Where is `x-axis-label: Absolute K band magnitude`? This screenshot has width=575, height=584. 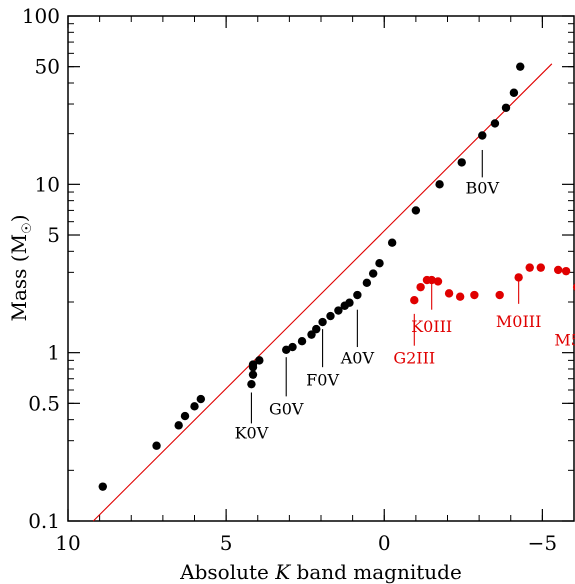 x-axis-label: Absolute K band magnitude is located at coordinates (320, 572).